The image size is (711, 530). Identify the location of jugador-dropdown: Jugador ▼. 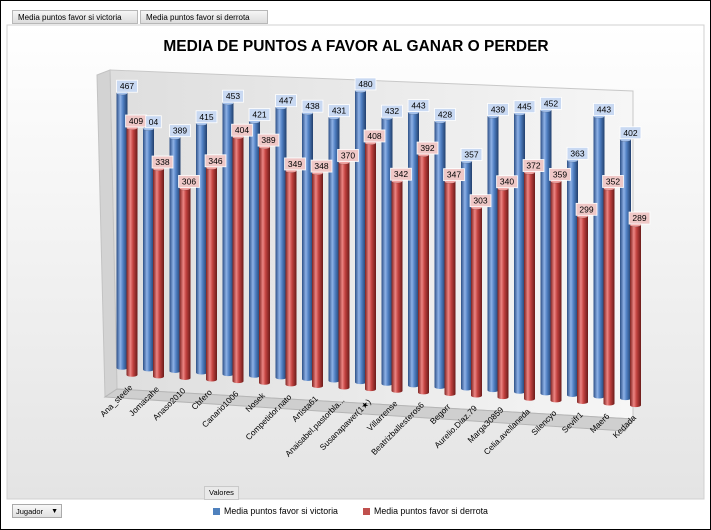
(37, 511).